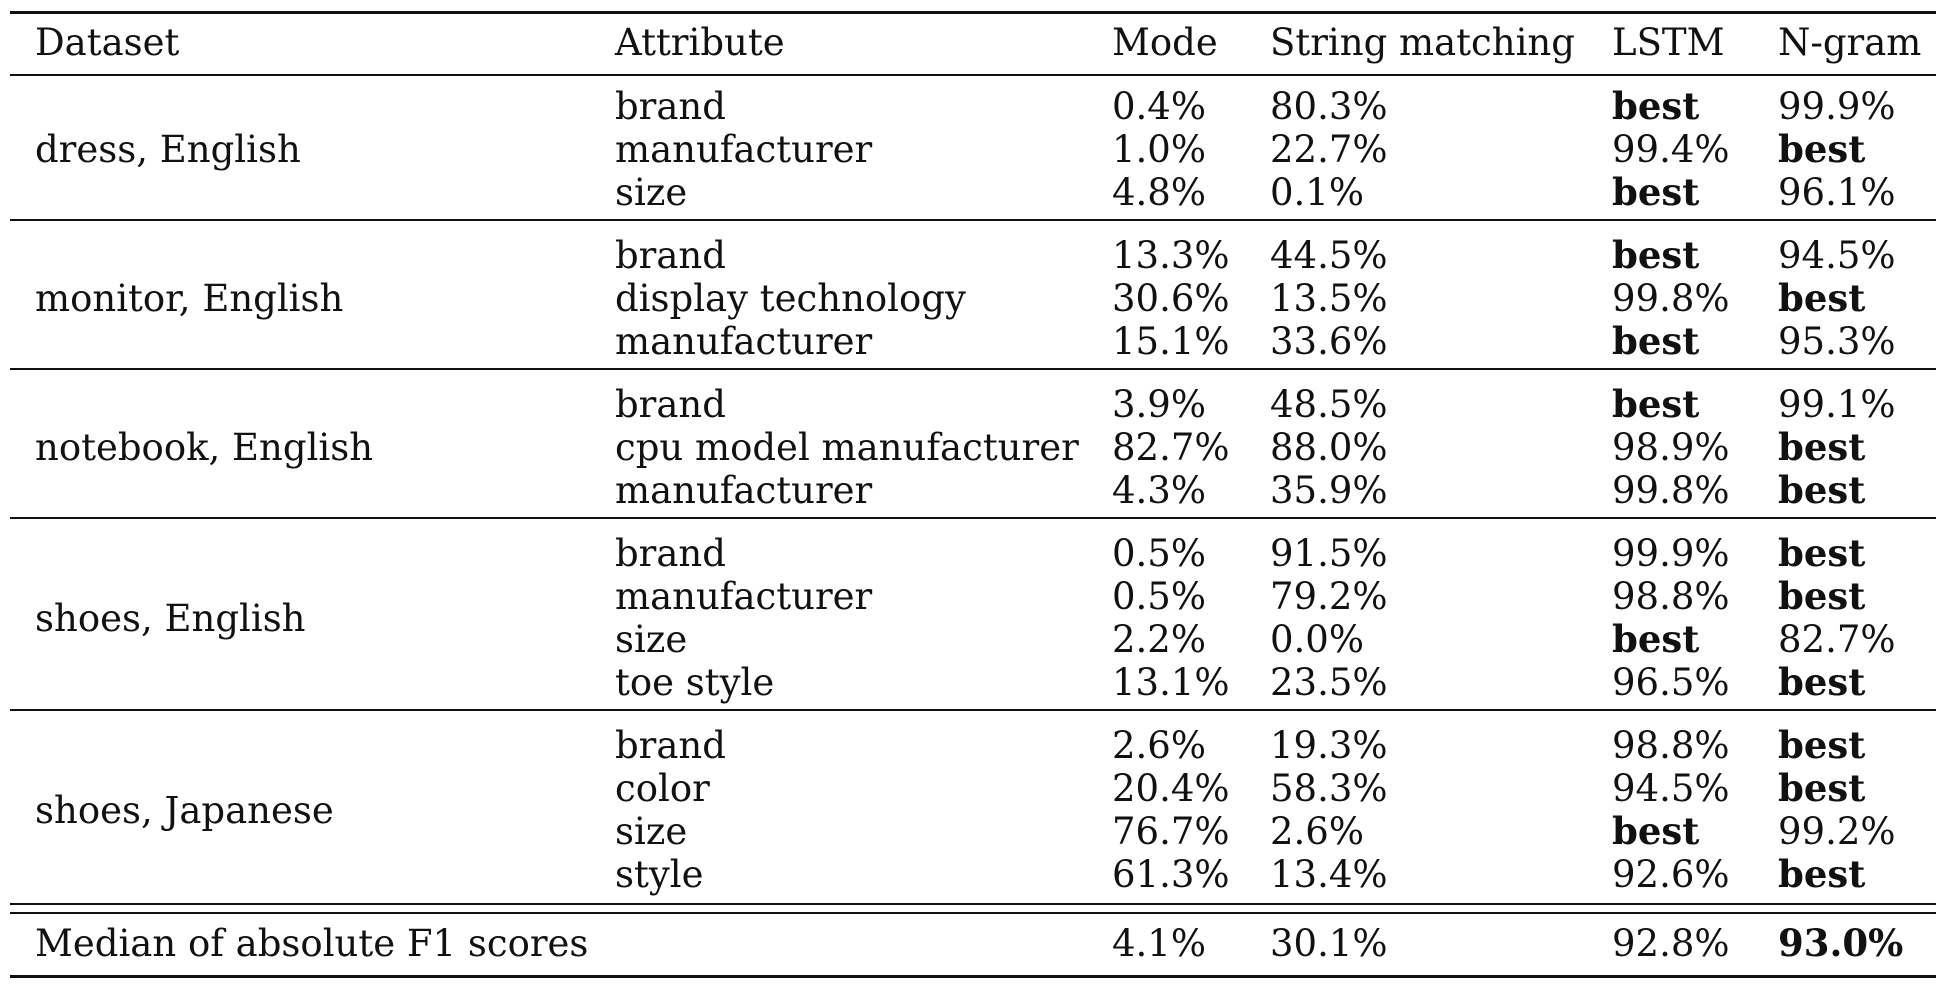 Image resolution: width=1946 pixels, height=990 pixels. I want to click on attribute-cell: color, so click(662, 788).